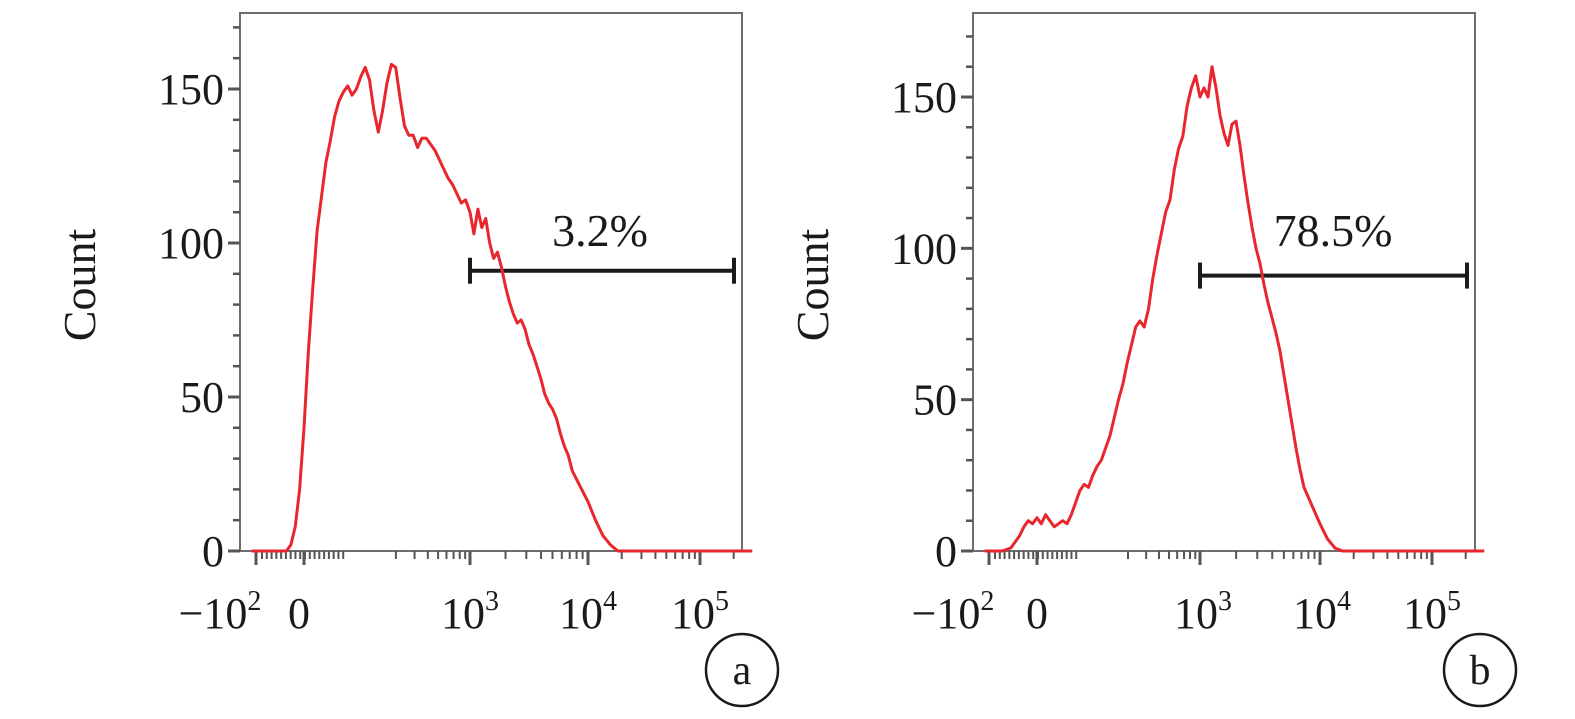 The width and height of the screenshot is (1575, 719). Describe the element at coordinates (600, 230) in the screenshot. I see `gate-label: 3.2%` at that location.